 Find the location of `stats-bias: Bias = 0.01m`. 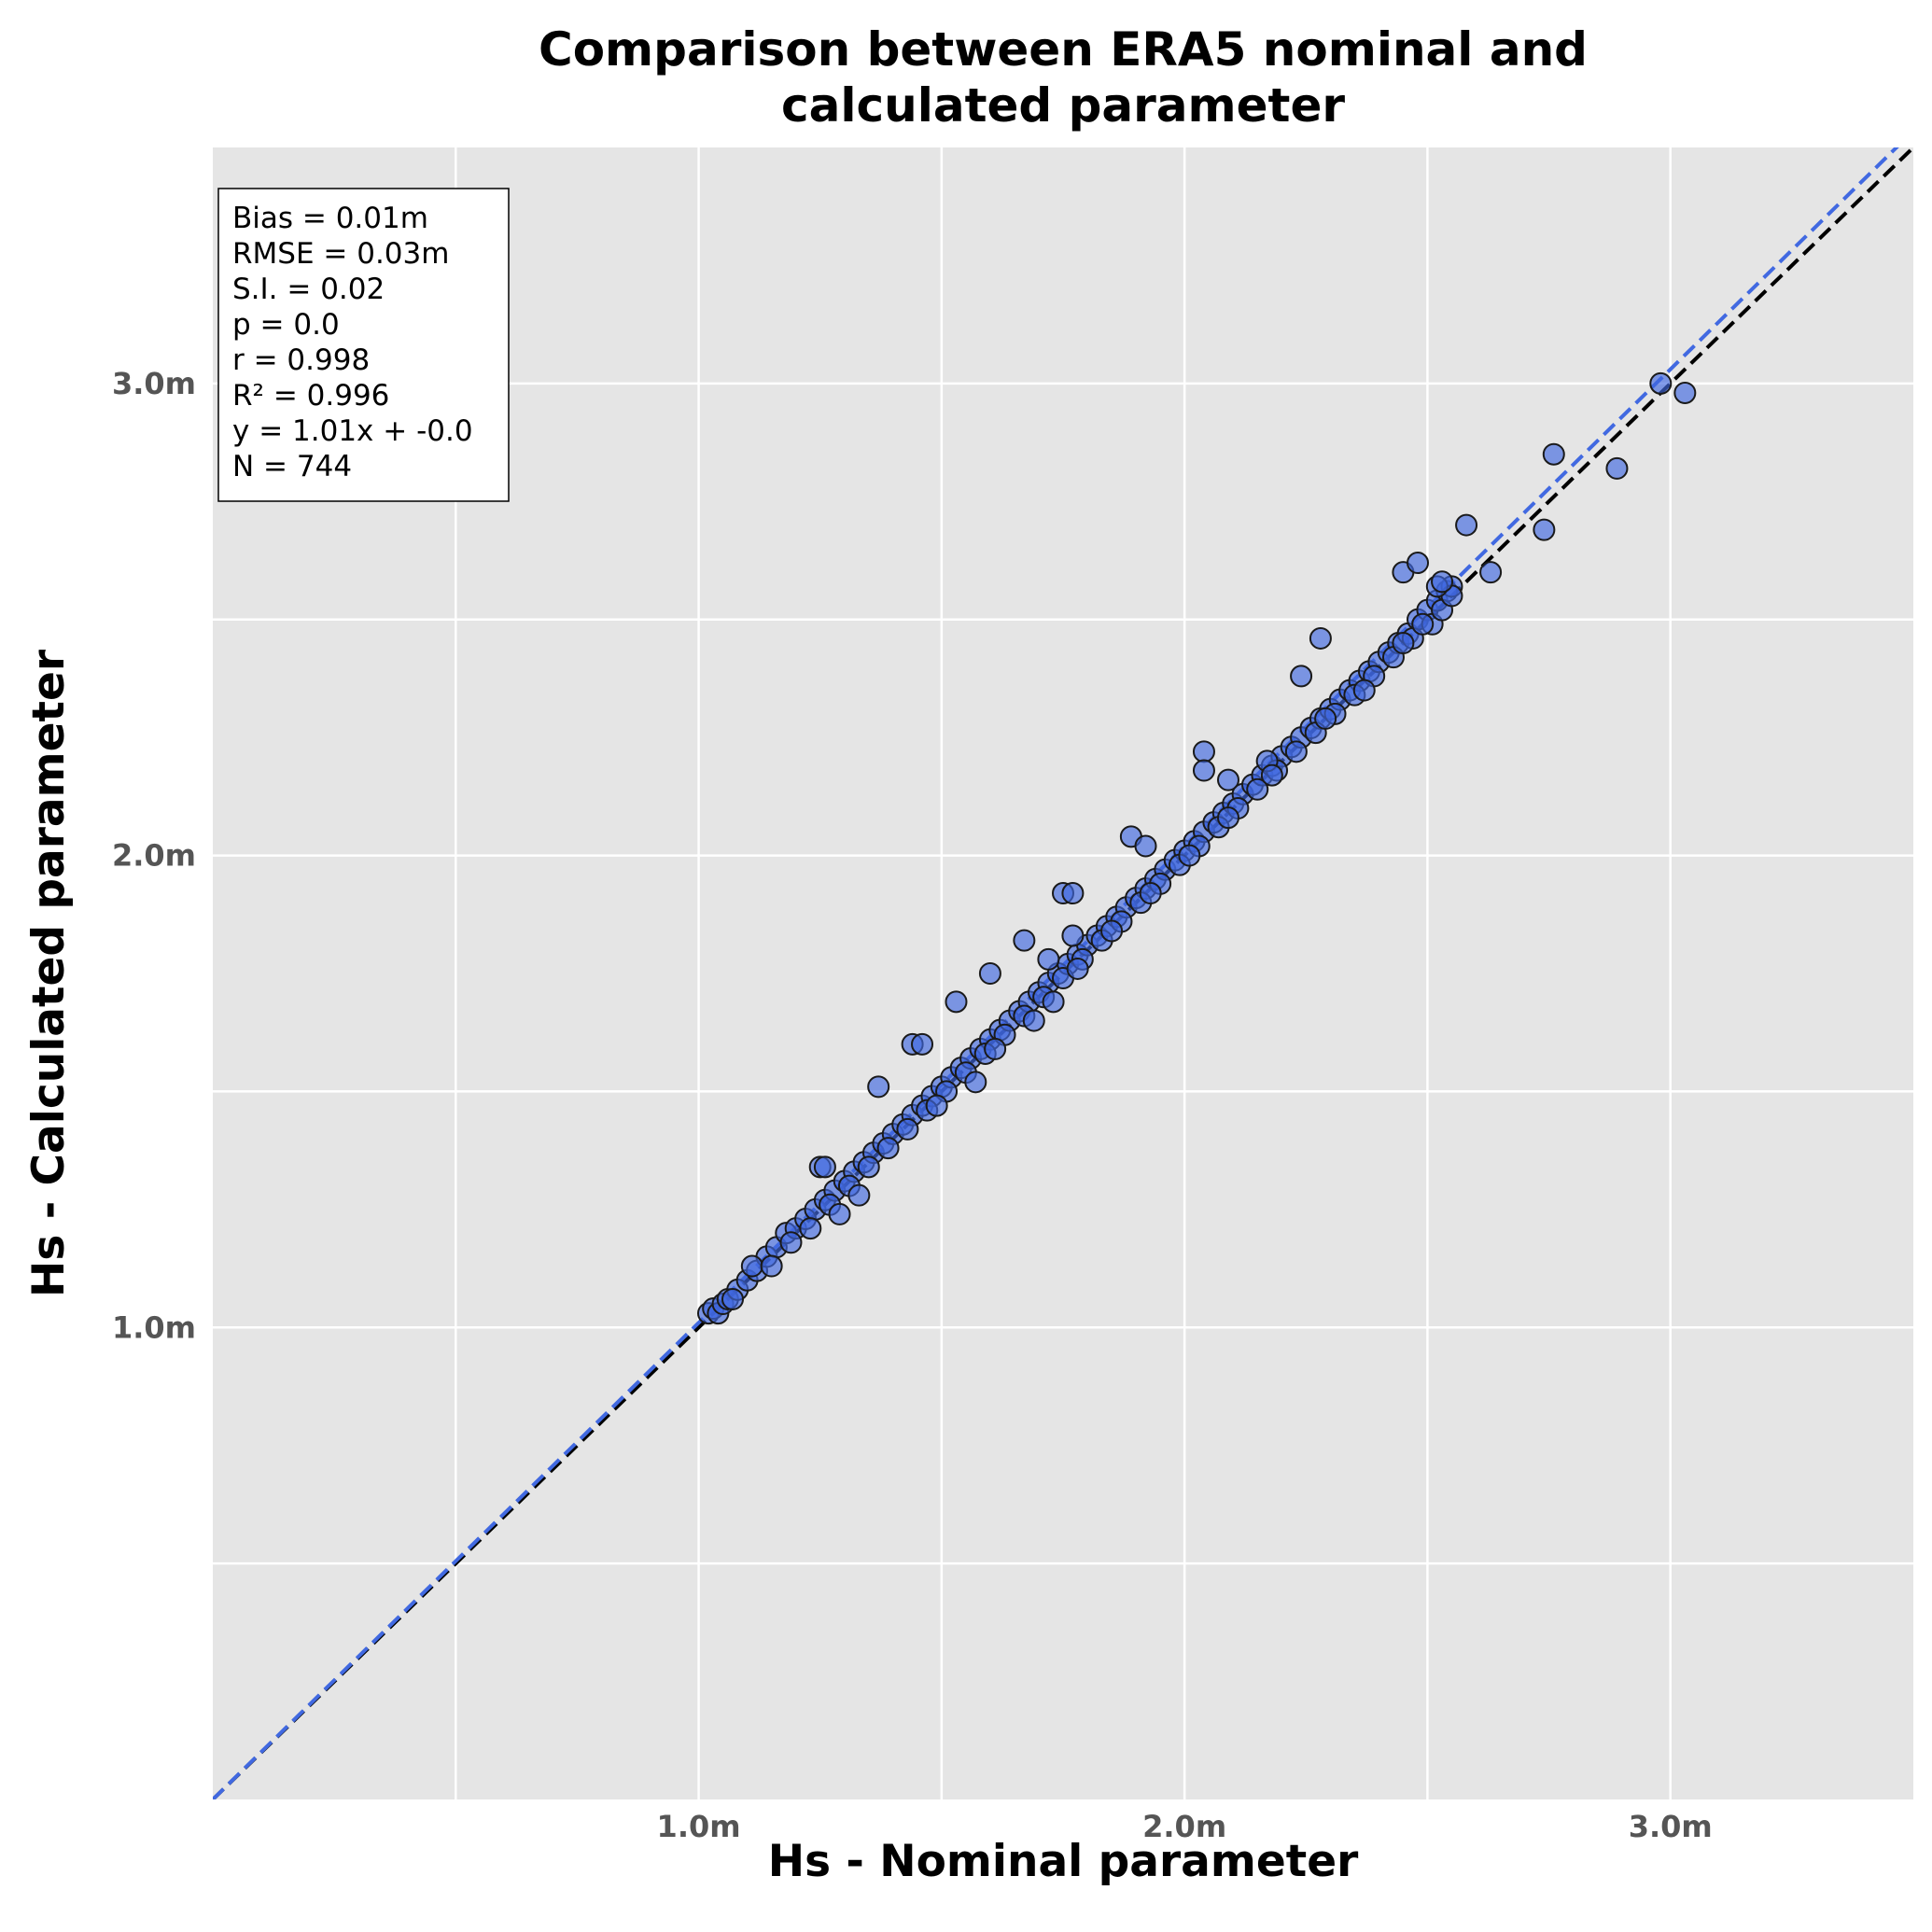

stats-bias: Bias = 0.01m is located at coordinates (330, 218).